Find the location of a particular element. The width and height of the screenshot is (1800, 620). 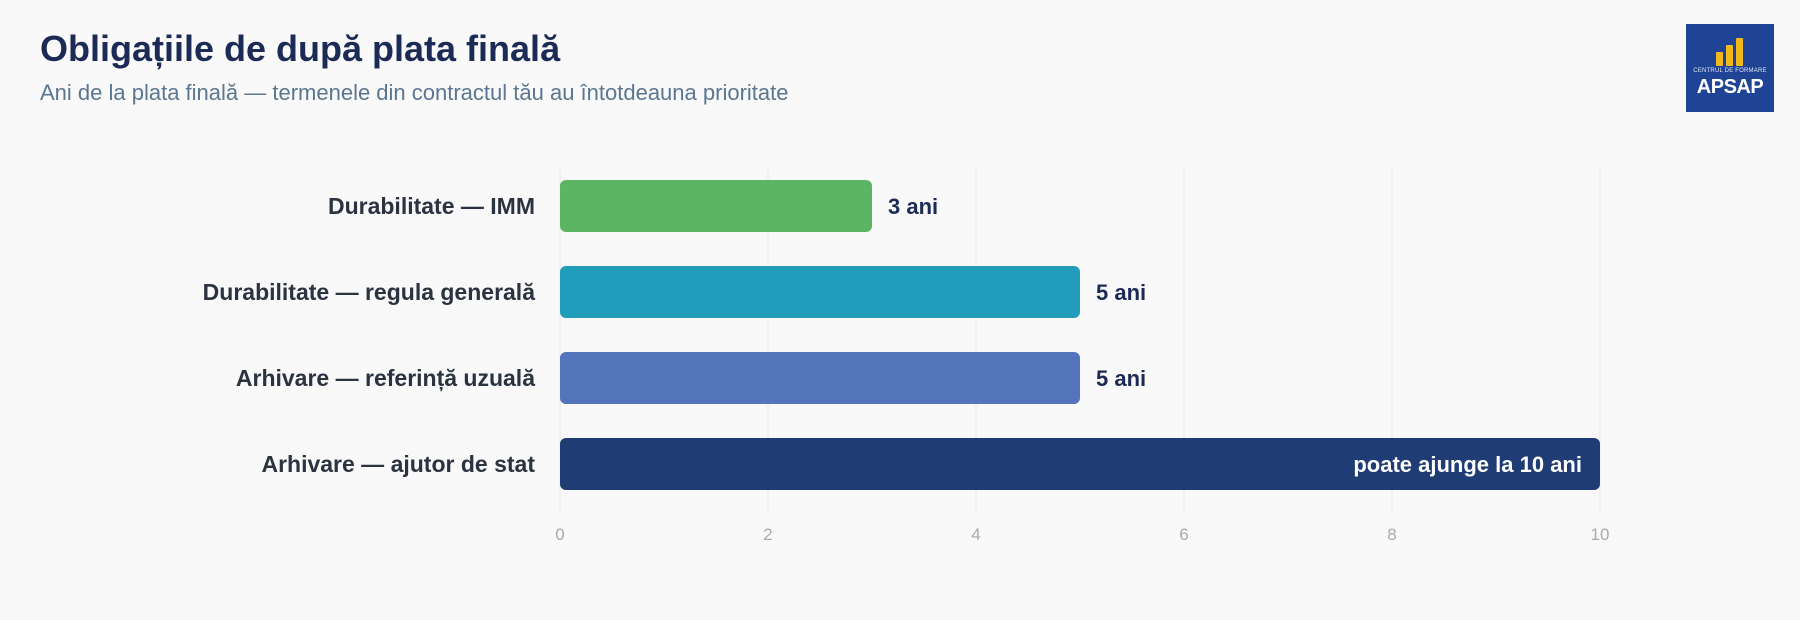

apsap-logo: CENTRUL DE FORMARE APSAP is located at coordinates (1730, 68).